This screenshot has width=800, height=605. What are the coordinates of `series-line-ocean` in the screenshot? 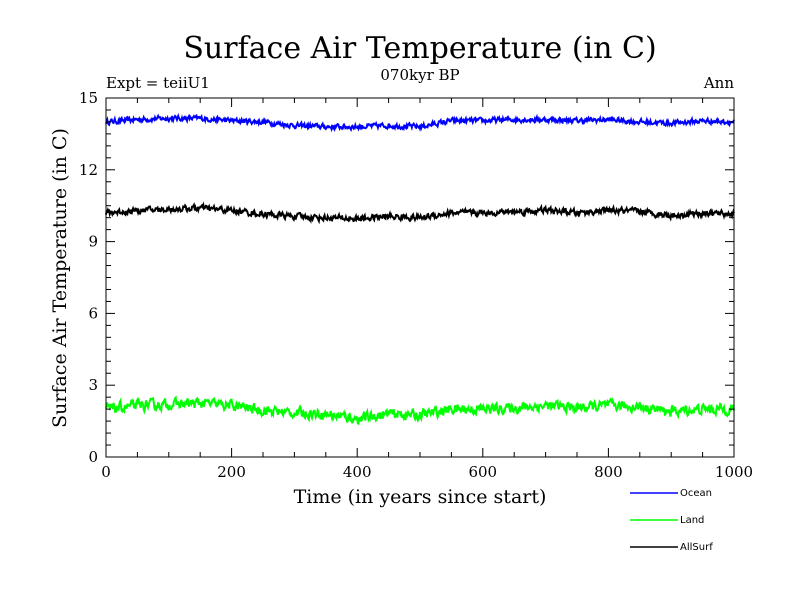 It's located at (420, 122).